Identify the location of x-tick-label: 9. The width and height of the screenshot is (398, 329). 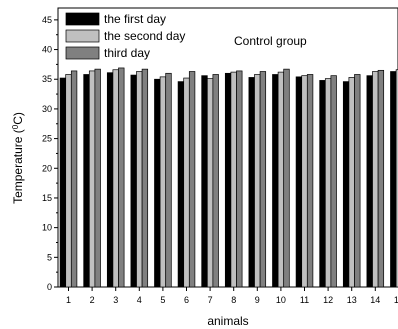
(257, 300).